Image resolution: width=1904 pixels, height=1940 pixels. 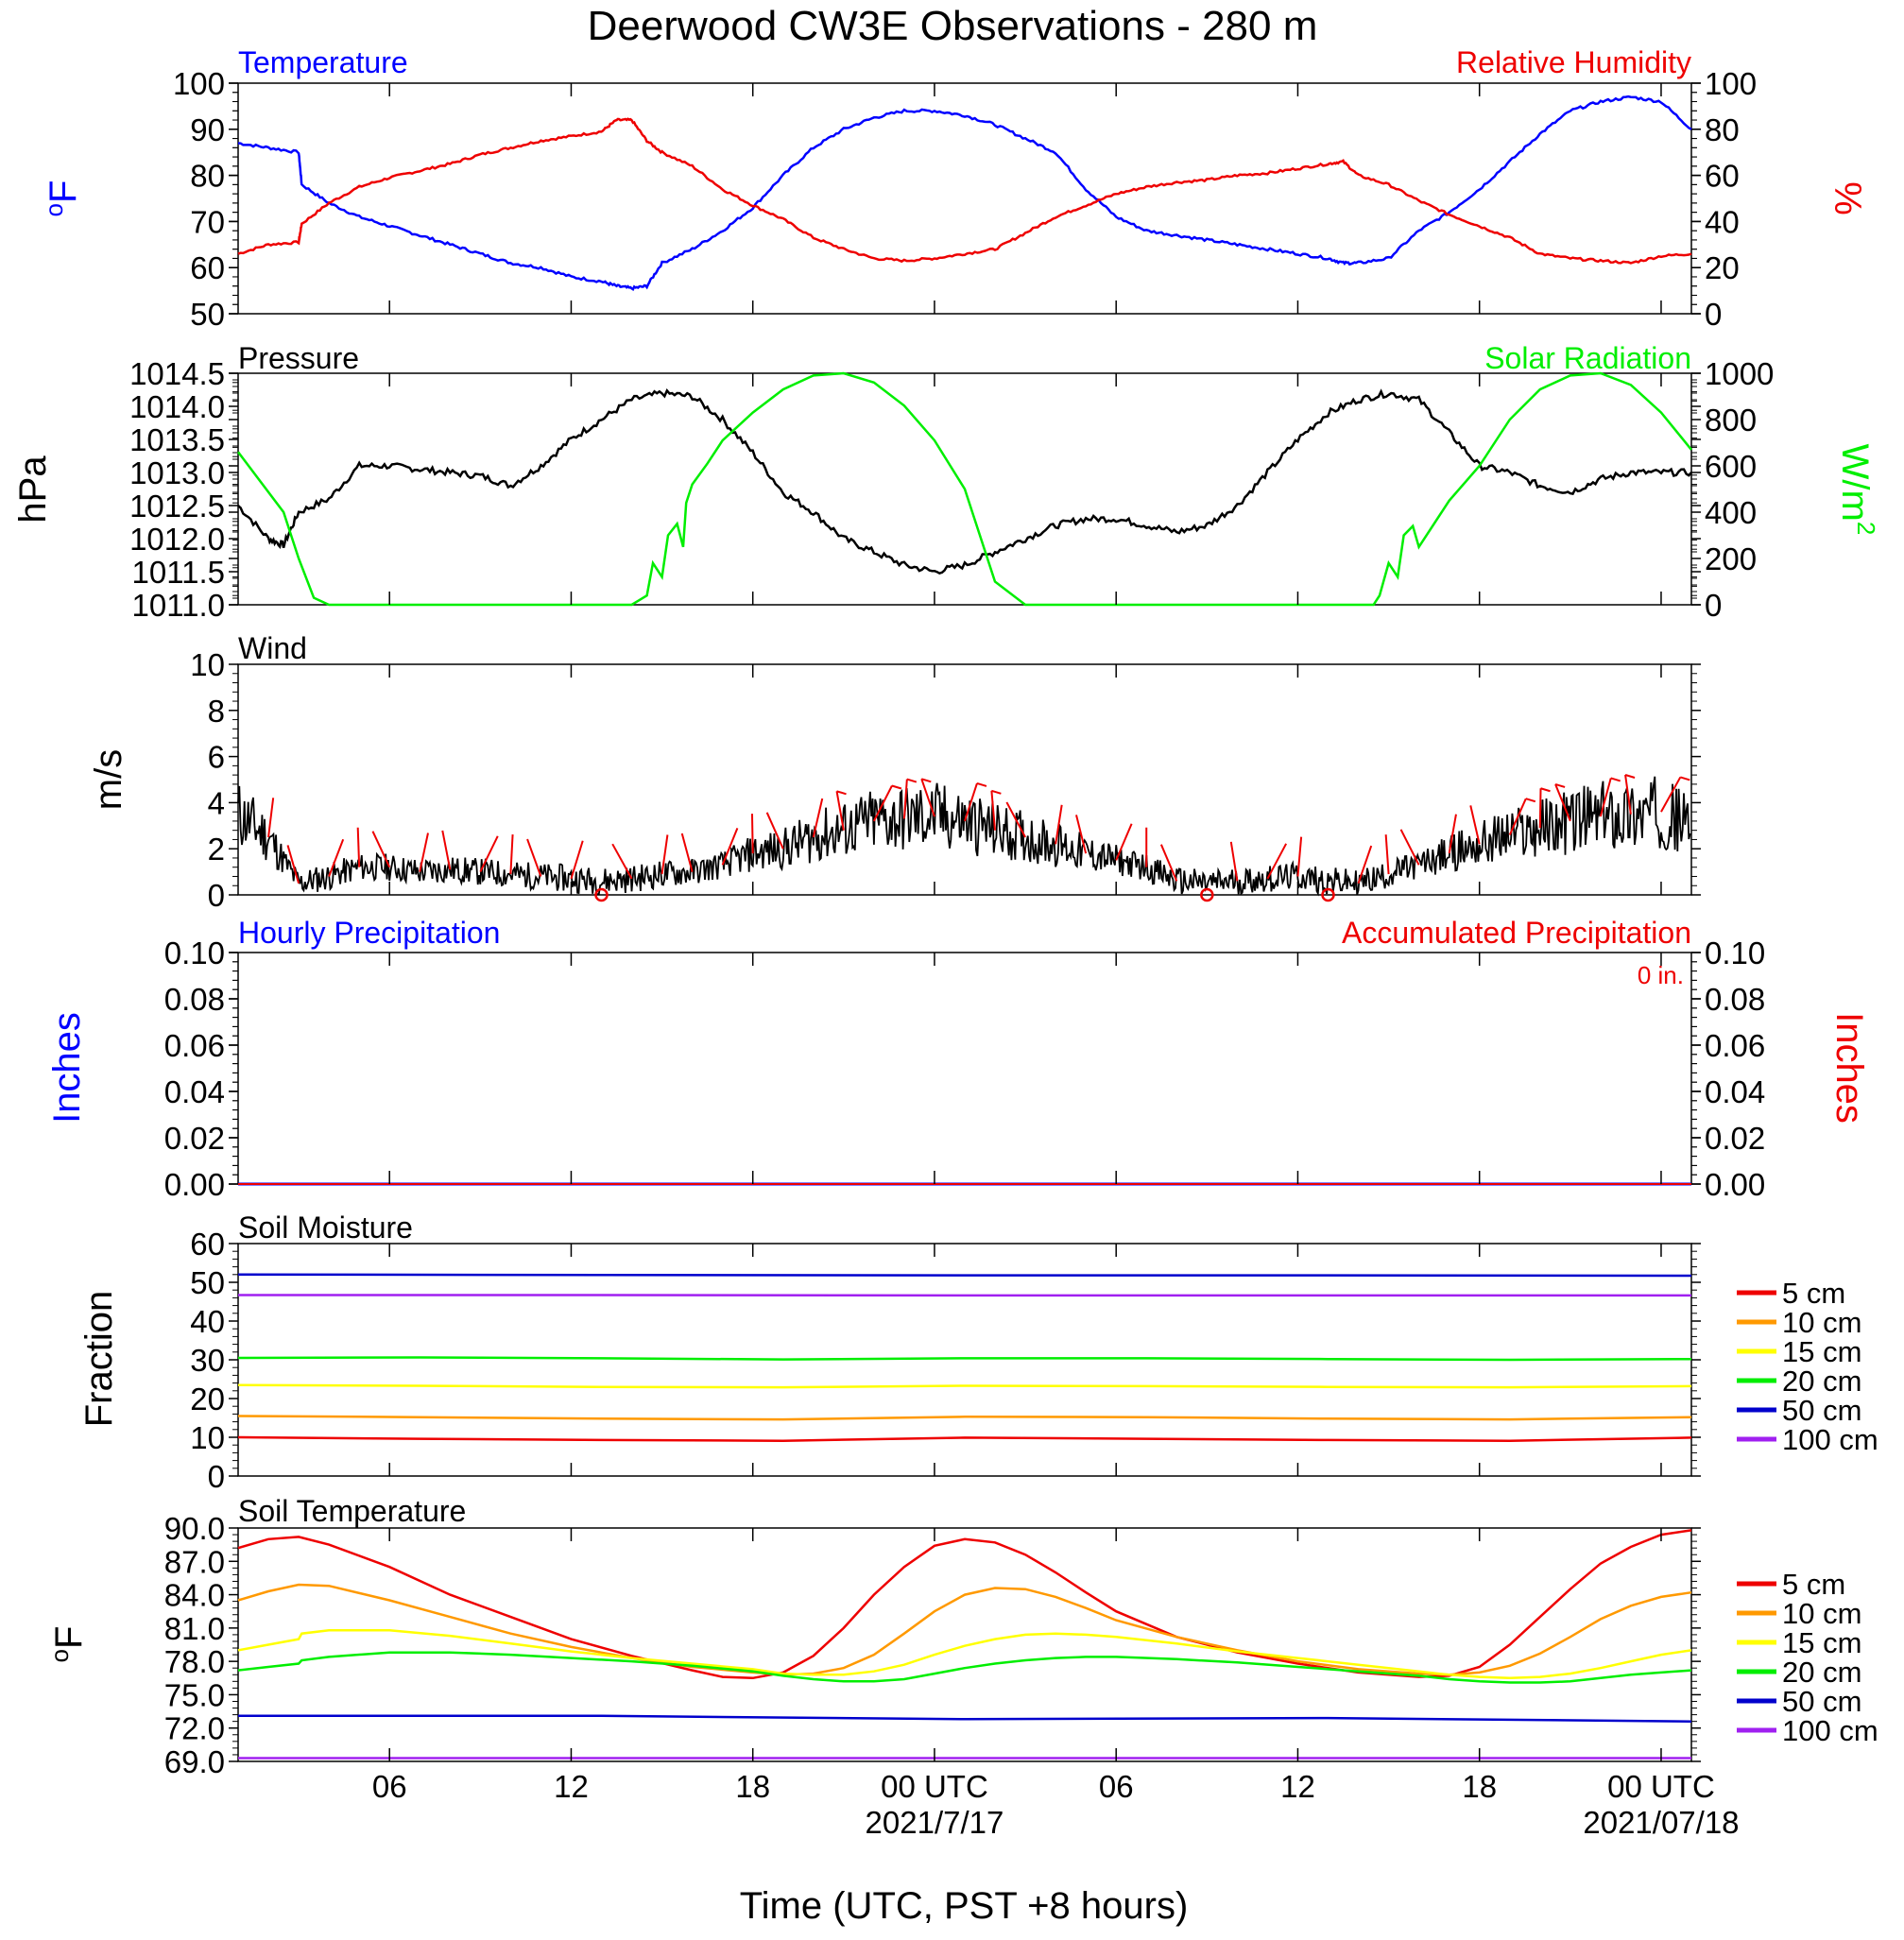 I want to click on svg-text: oF, so click(x=67, y=1645).